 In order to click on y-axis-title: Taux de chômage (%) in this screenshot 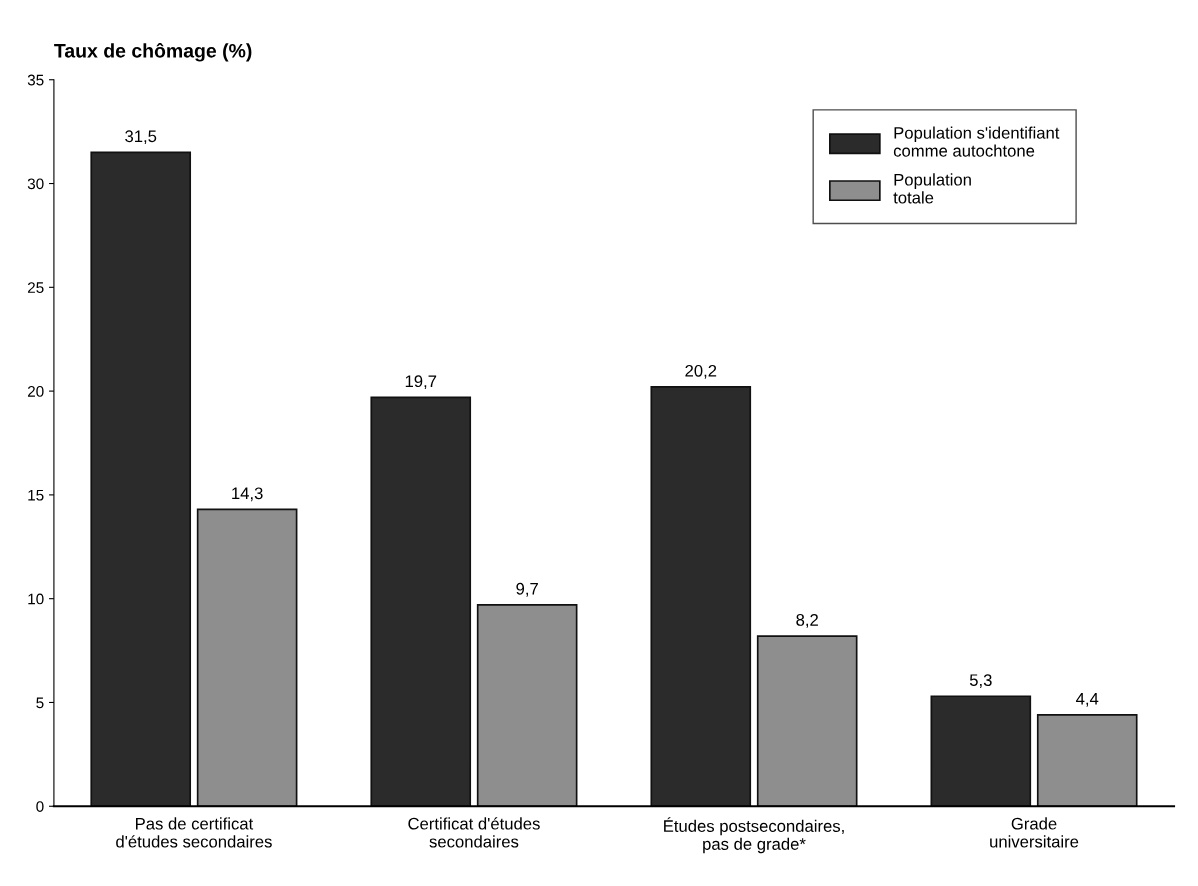, I will do `click(153, 52)`.